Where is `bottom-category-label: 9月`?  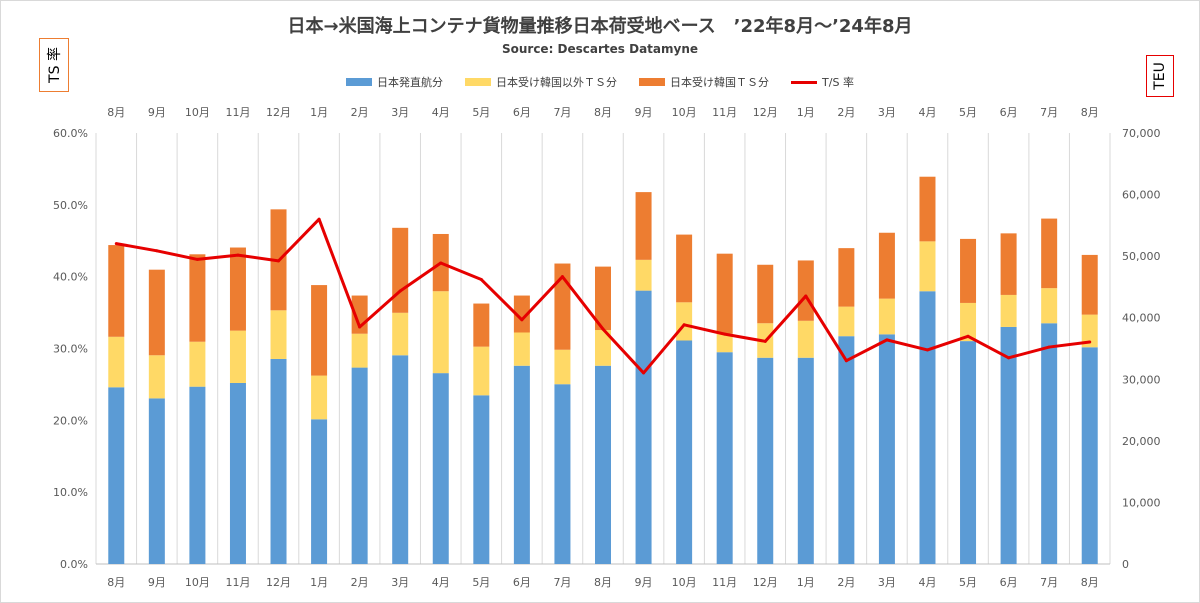
bottom-category-label: 9月 is located at coordinates (157, 582).